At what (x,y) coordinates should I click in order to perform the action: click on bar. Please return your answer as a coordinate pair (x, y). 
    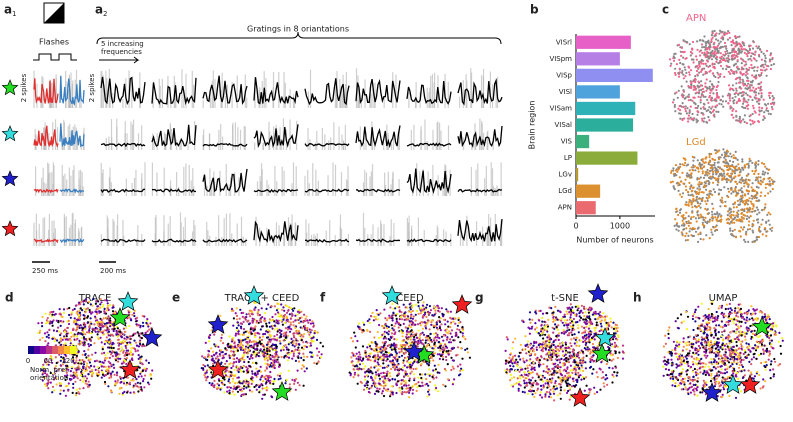
    Looking at the image, I should click on (614, 75).